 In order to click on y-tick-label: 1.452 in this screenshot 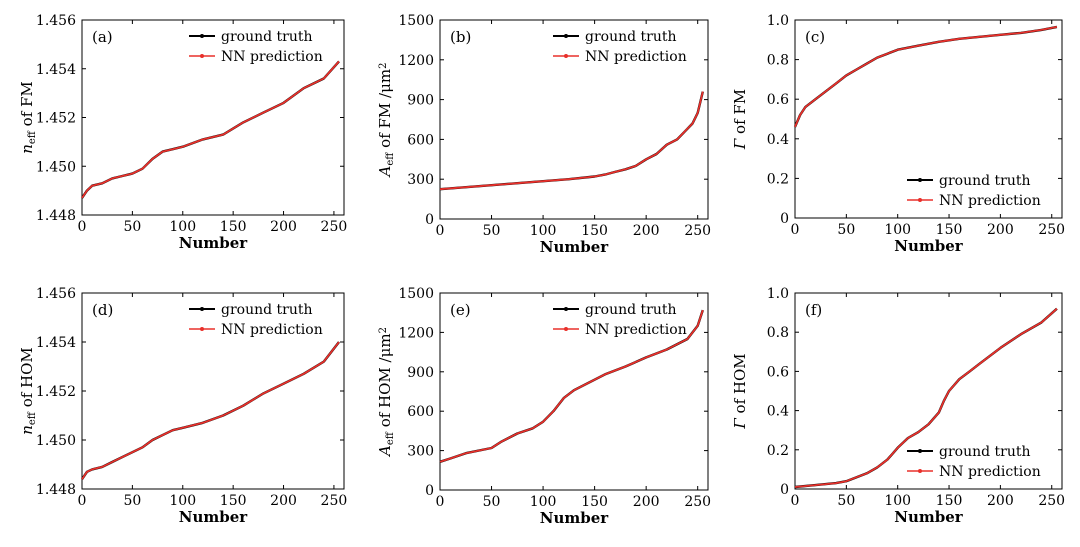, I will do `click(56, 392)`.